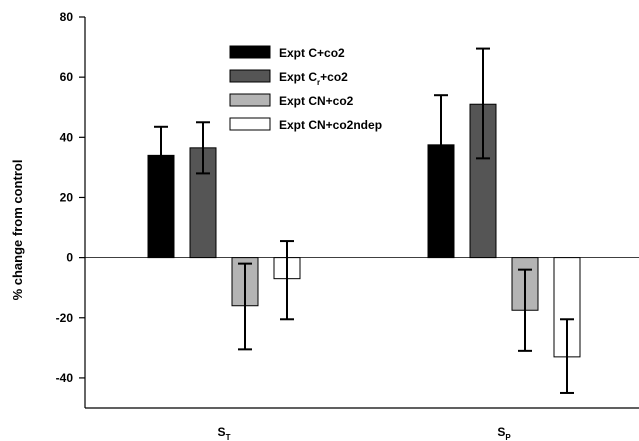 The height and width of the screenshot is (441, 639). What do you see at coordinates (67, 197) in the screenshot?
I see `y-tick-label: 20` at bounding box center [67, 197].